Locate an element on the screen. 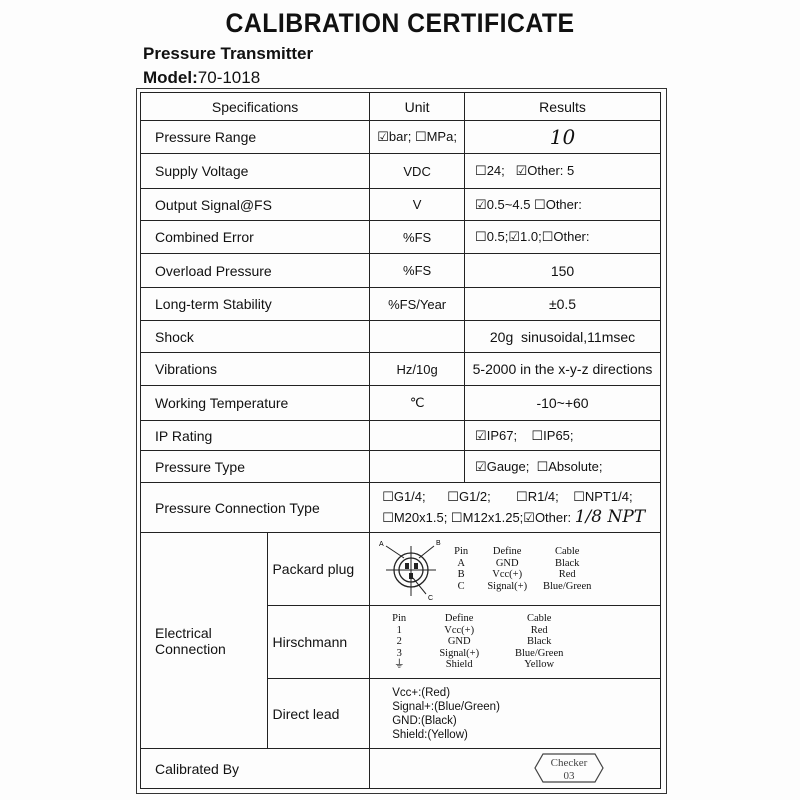 The image size is (800, 800). pin-cell: Signal(+) is located at coordinates (507, 586).